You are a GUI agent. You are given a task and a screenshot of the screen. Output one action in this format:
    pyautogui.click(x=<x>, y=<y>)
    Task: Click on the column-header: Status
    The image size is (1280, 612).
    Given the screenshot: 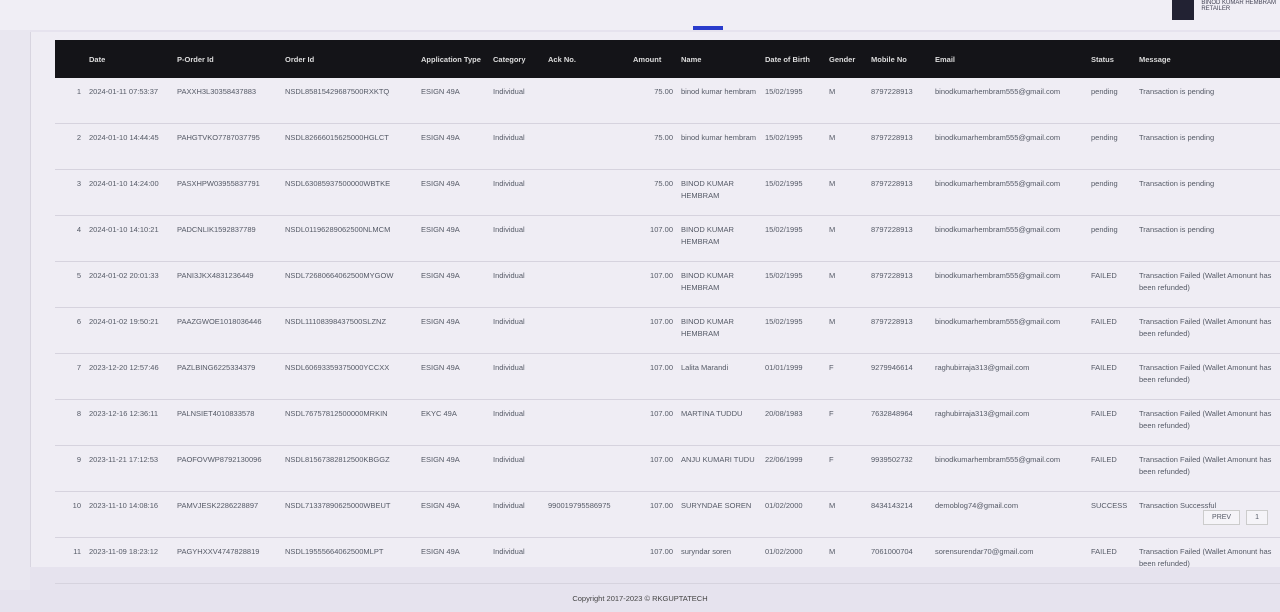 What is the action you would take?
    pyautogui.click(x=1111, y=59)
    